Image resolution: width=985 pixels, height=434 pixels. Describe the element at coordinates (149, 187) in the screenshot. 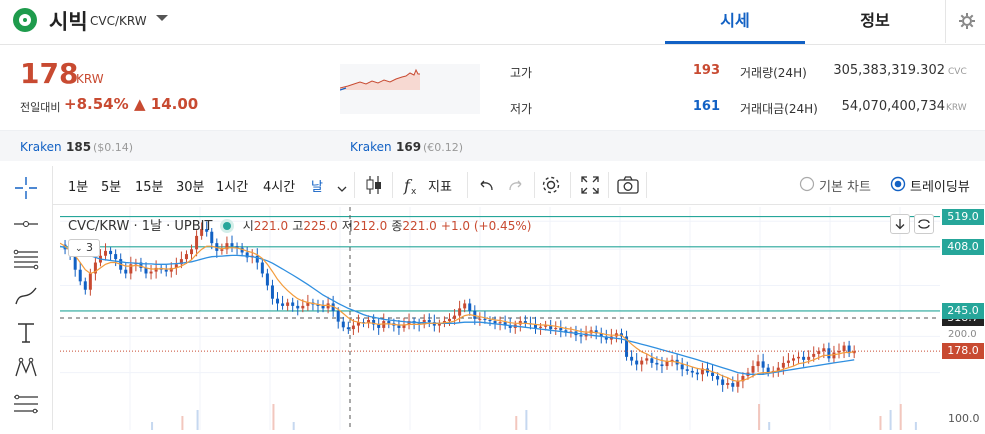

I see `timeframe-15m: 15분` at that location.